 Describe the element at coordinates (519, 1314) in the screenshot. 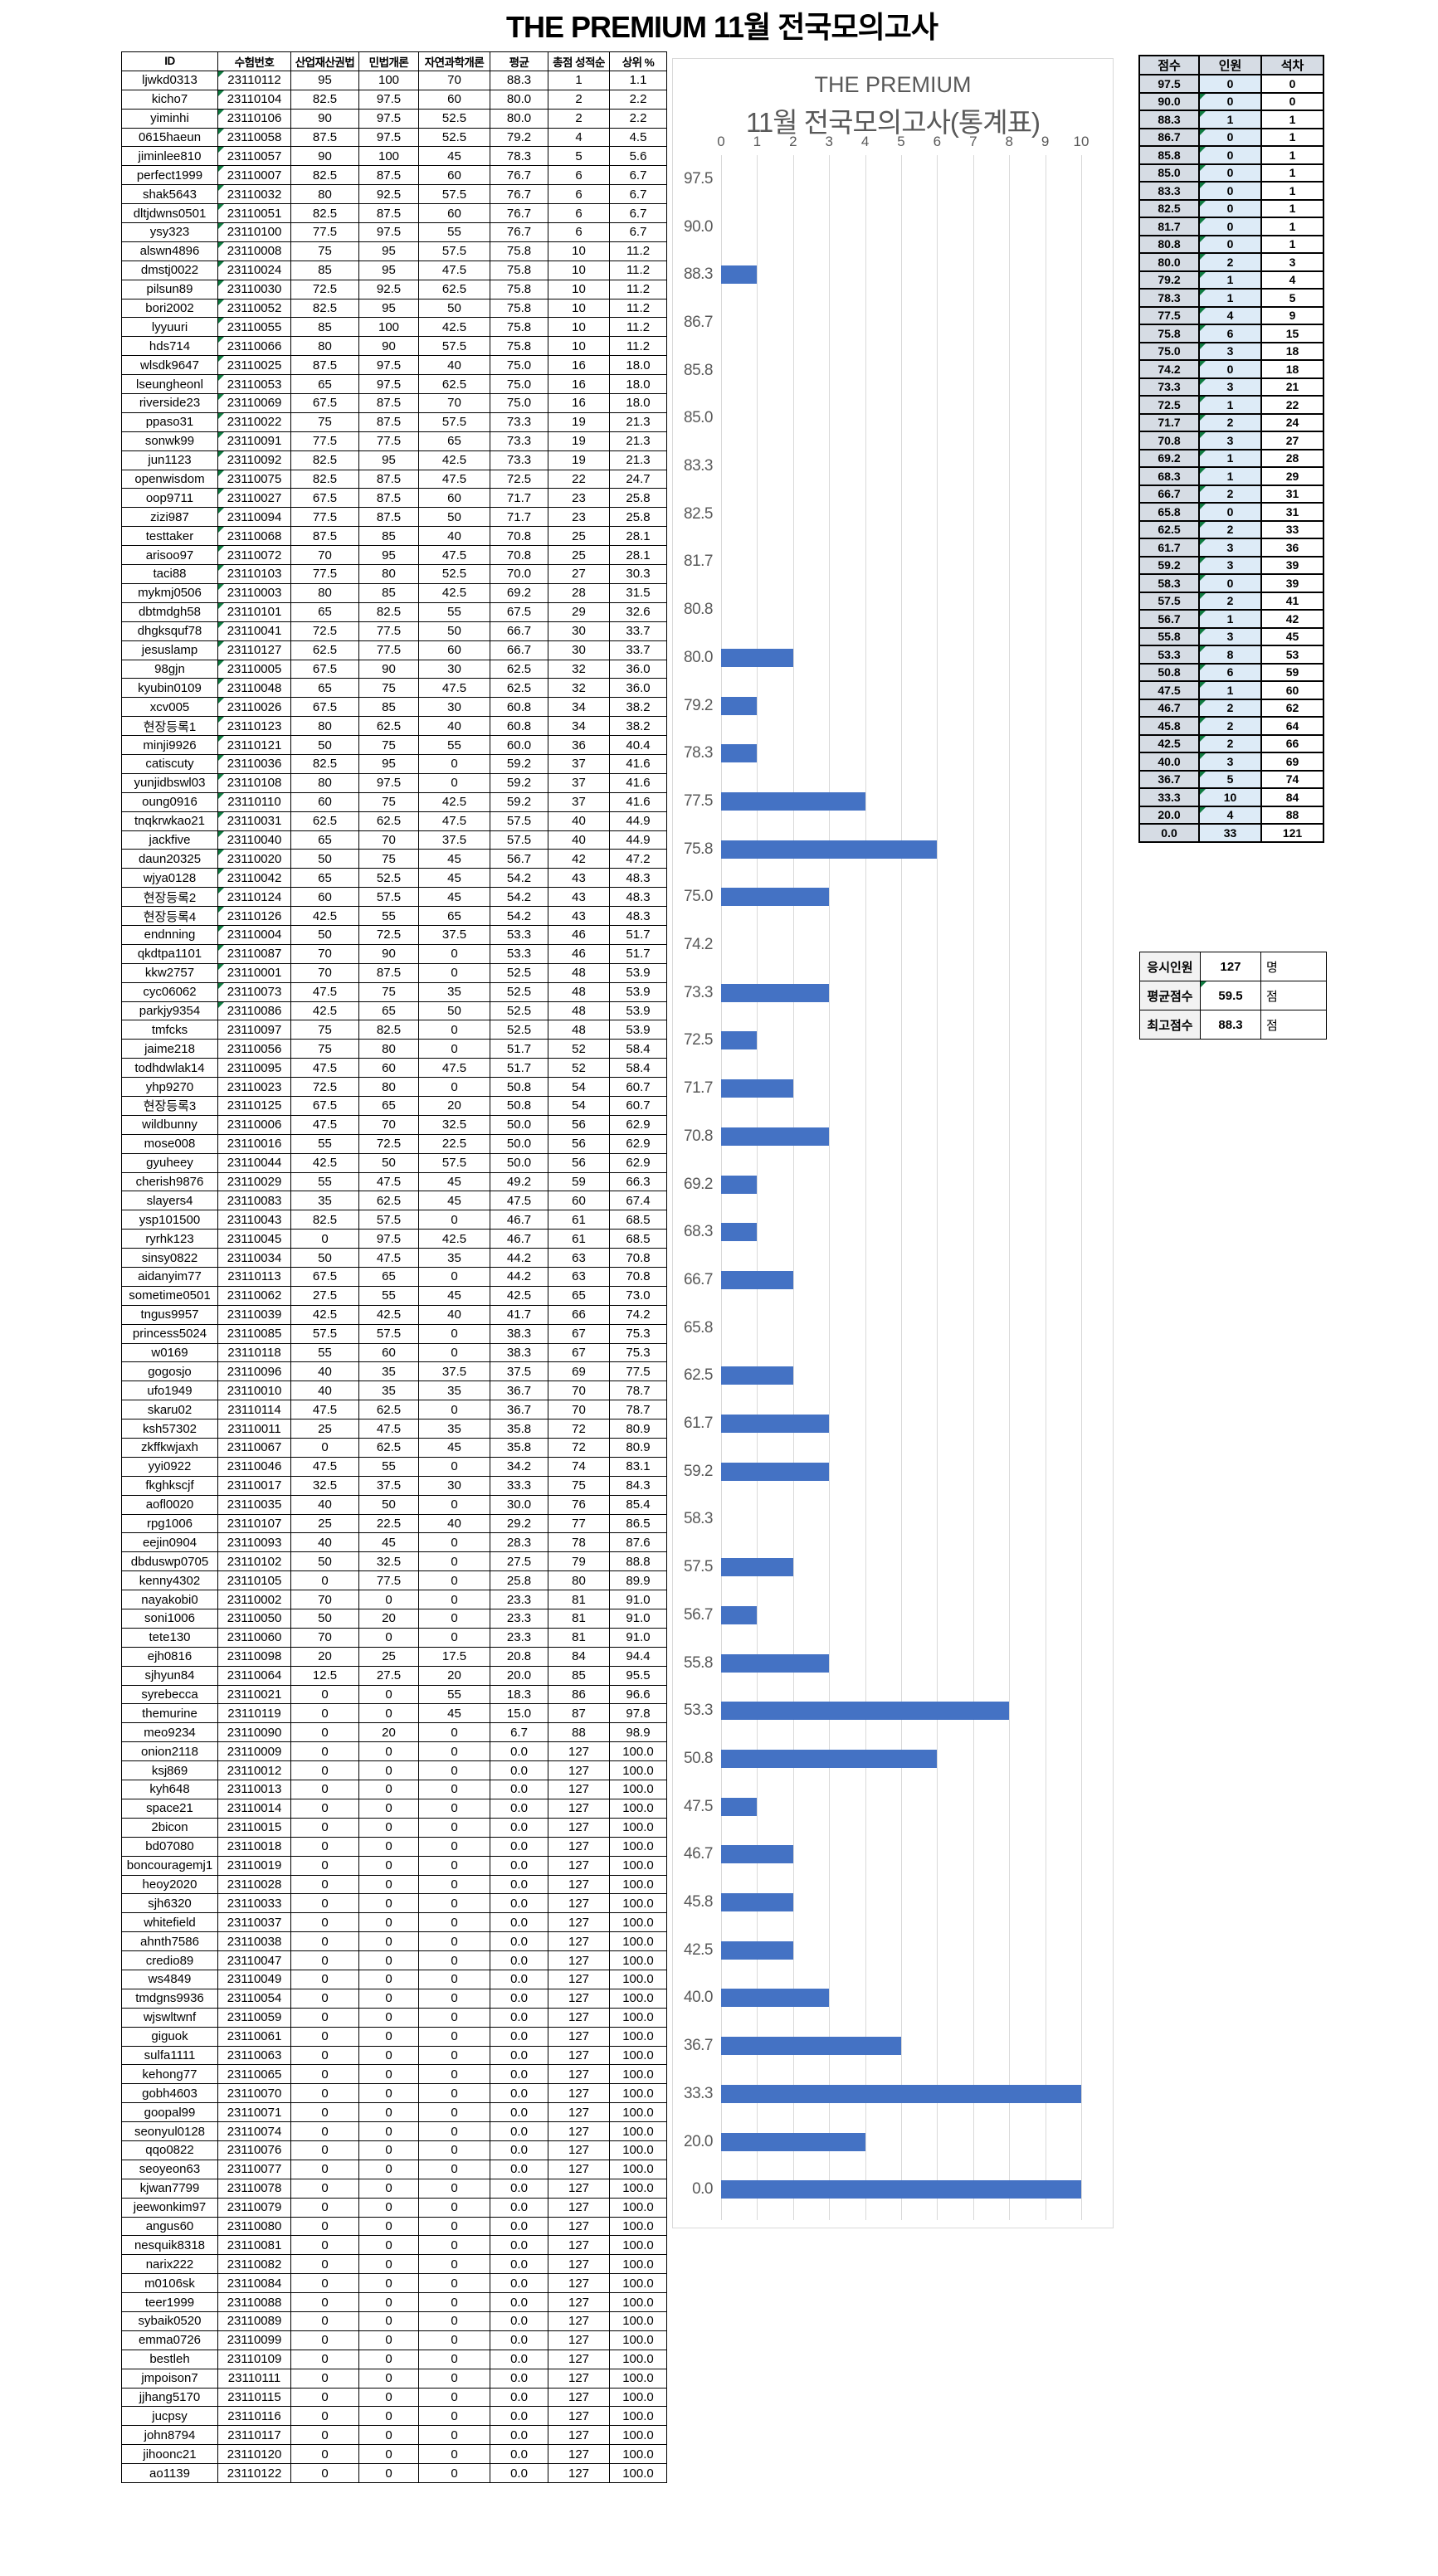

I see `table-cell: 41.7` at that location.